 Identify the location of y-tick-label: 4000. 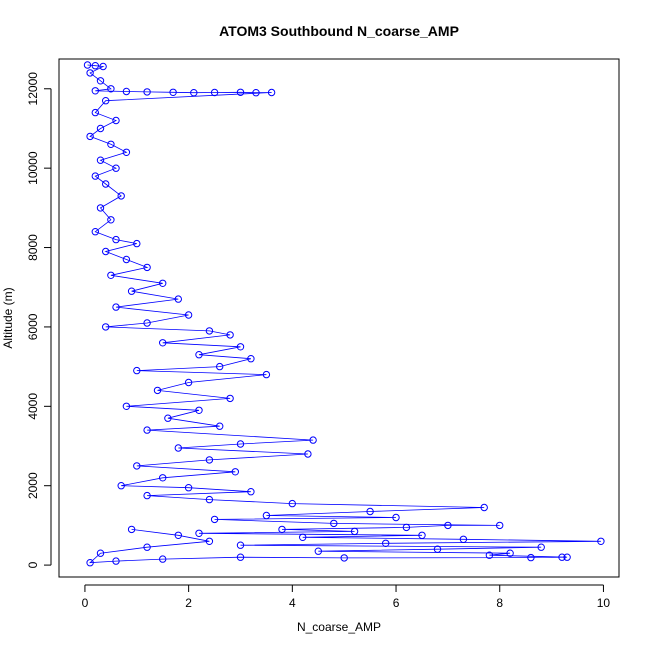
(33, 406).